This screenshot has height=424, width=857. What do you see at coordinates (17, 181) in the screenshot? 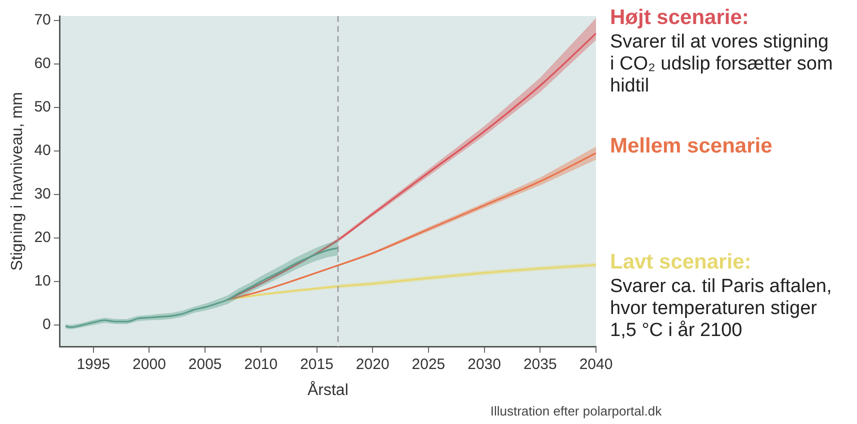
I see `y-axis-title: Stigning i havniveau, mm` at bounding box center [17, 181].